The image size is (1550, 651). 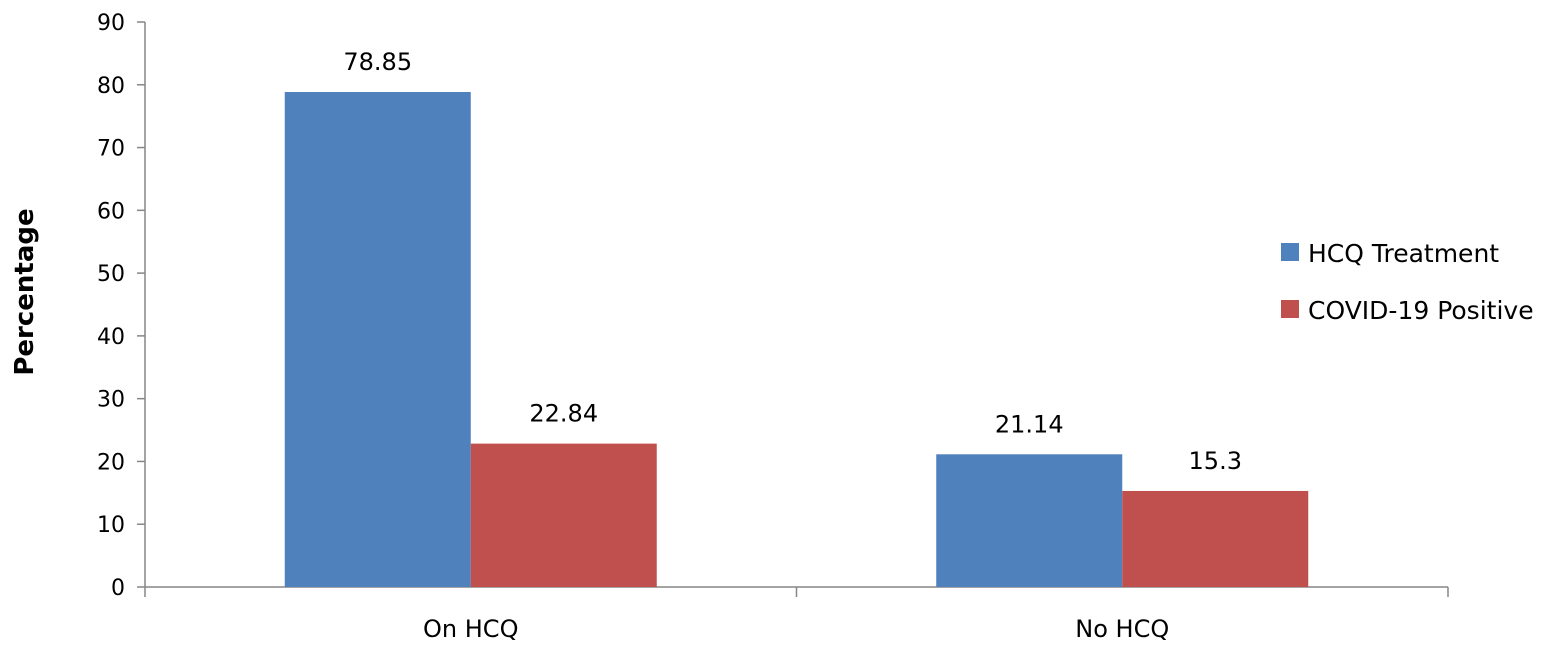 What do you see at coordinates (111, 462) in the screenshot?
I see `y-tick-label: 20` at bounding box center [111, 462].